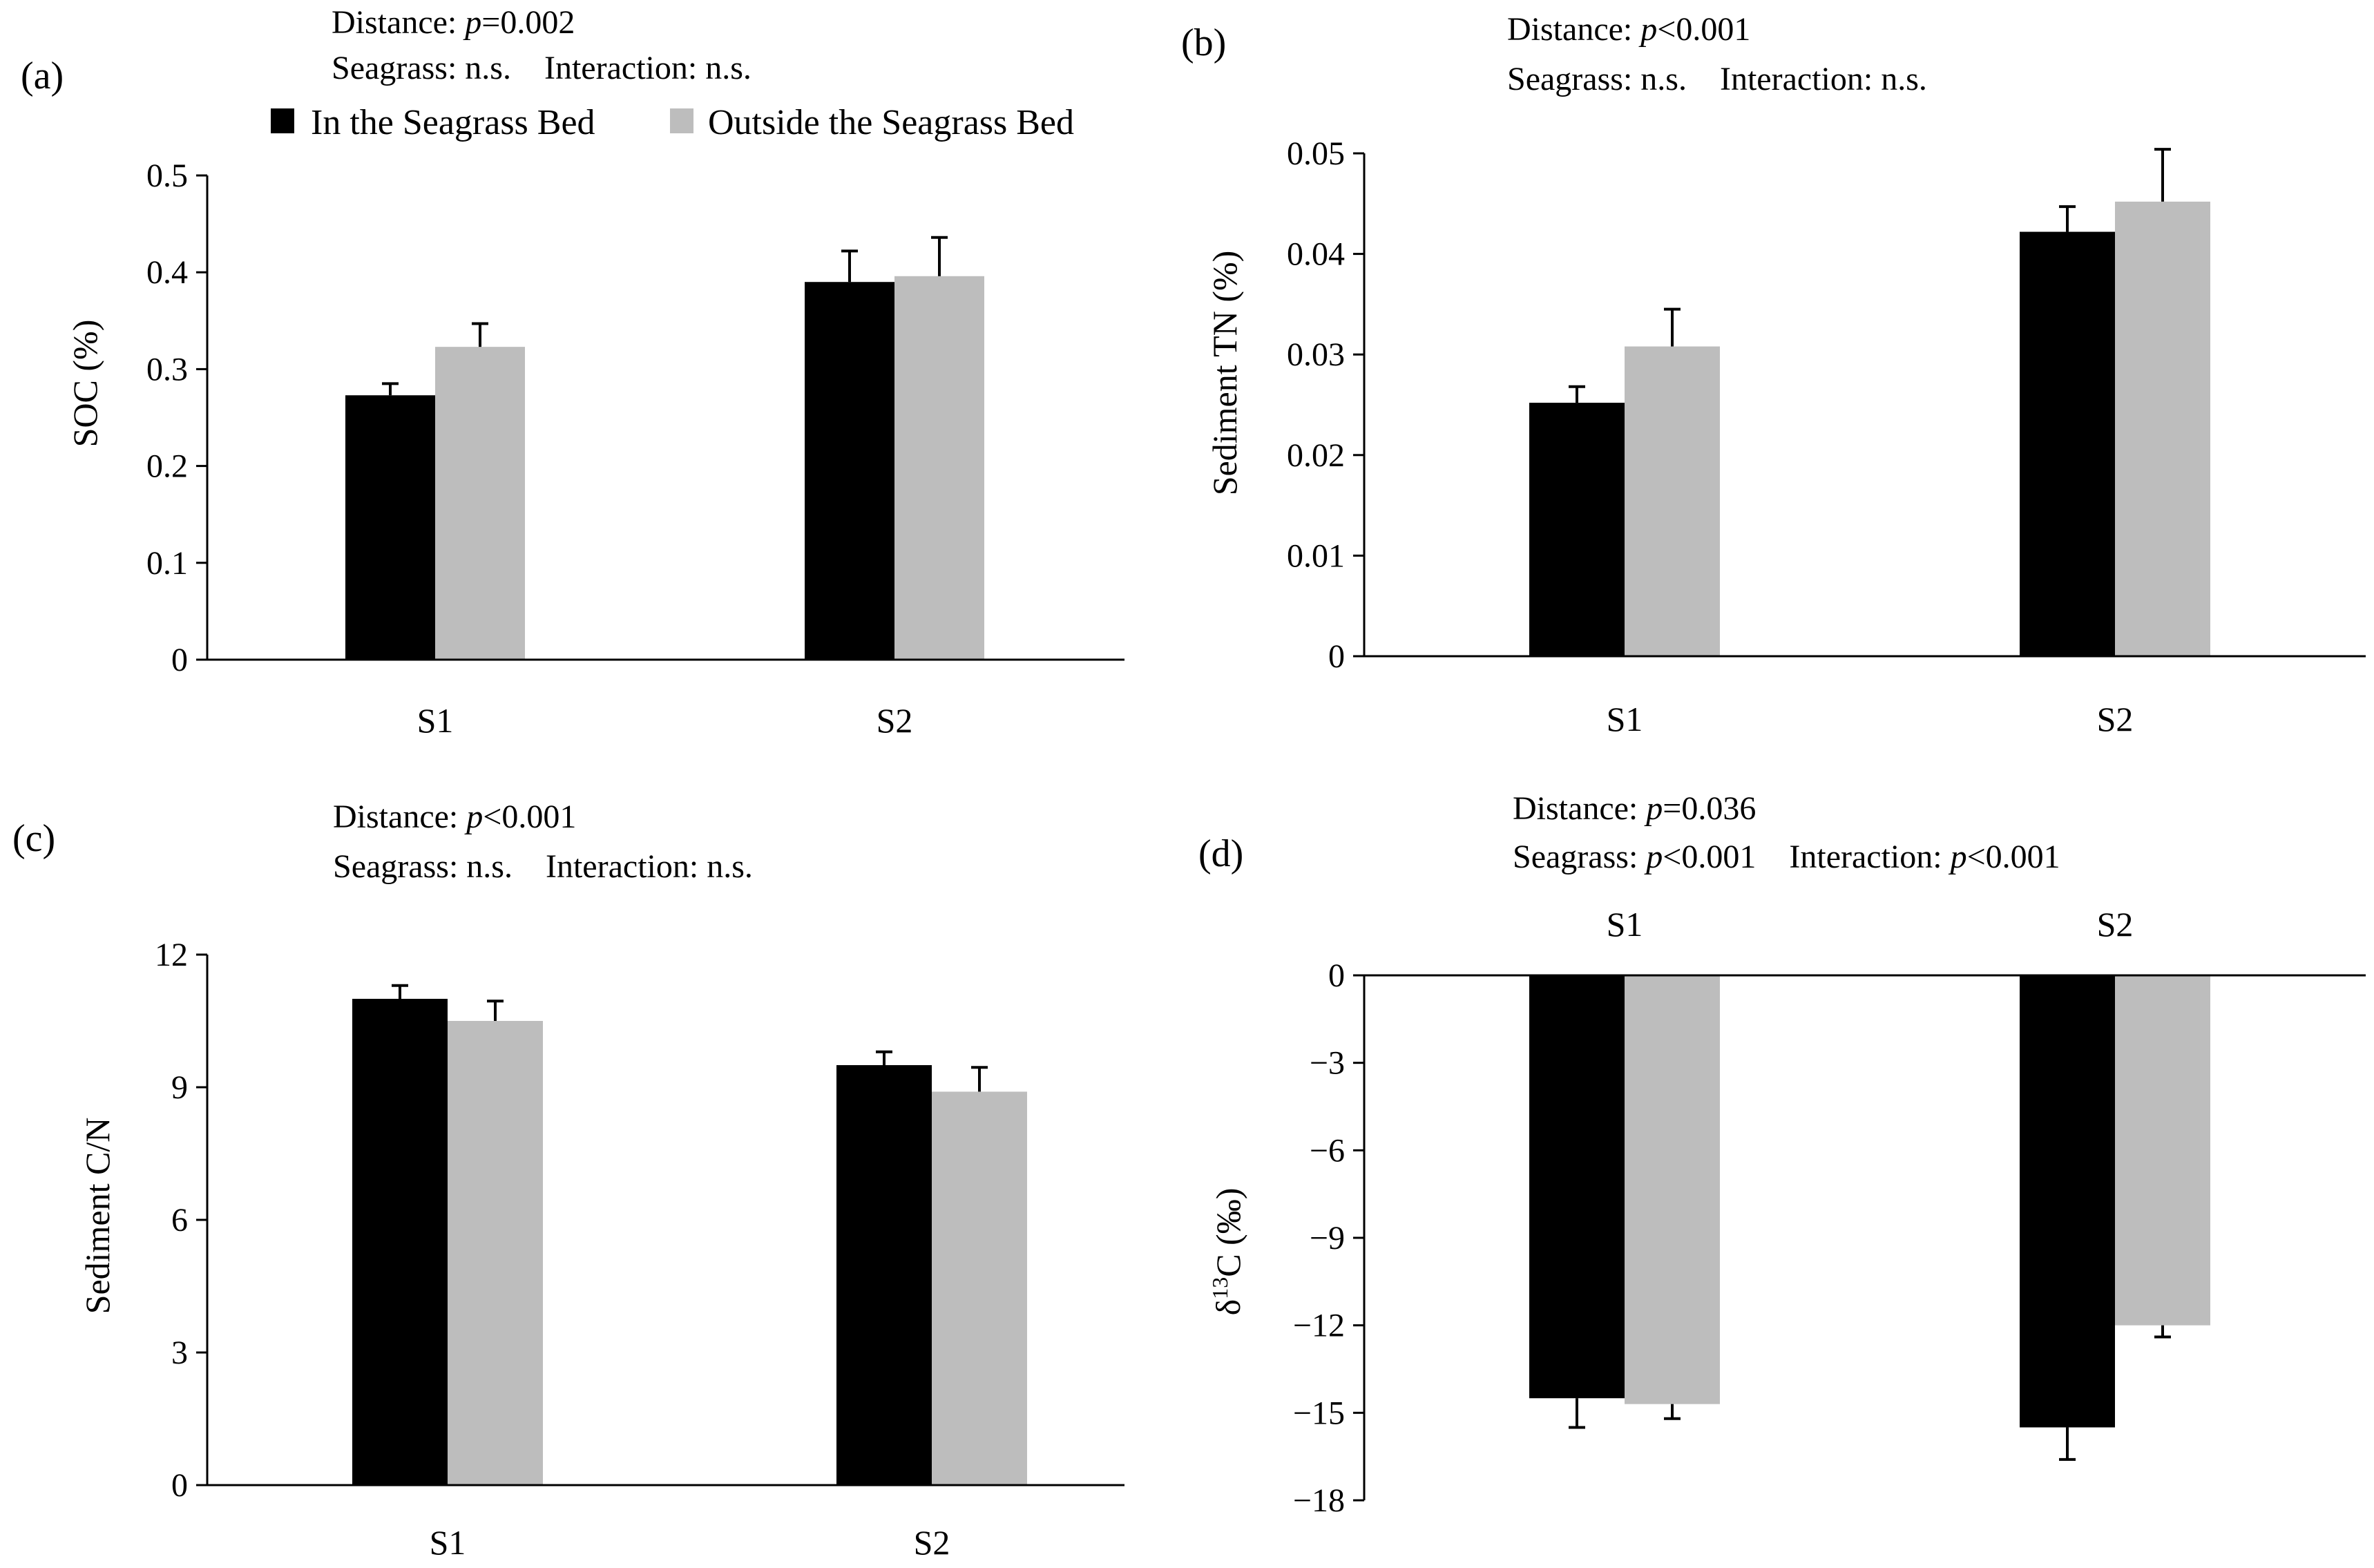 The height and width of the screenshot is (1568, 2374). I want to click on y-tick-label: −18, so click(1319, 1500).